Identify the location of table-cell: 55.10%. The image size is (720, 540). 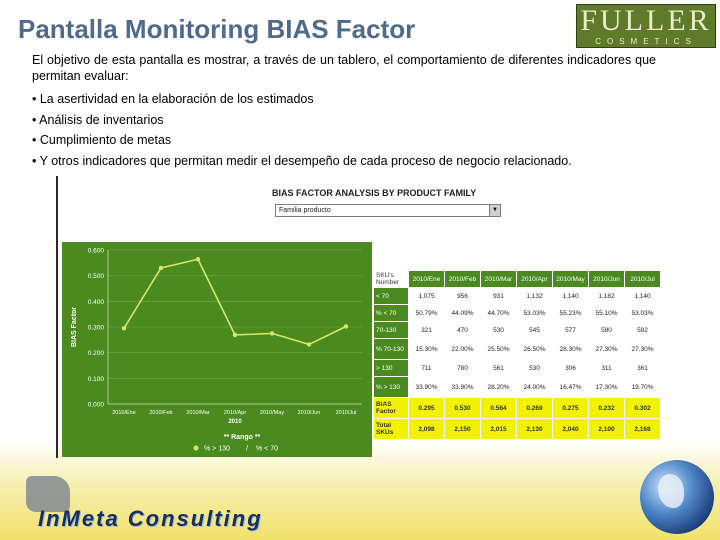
(606, 313).